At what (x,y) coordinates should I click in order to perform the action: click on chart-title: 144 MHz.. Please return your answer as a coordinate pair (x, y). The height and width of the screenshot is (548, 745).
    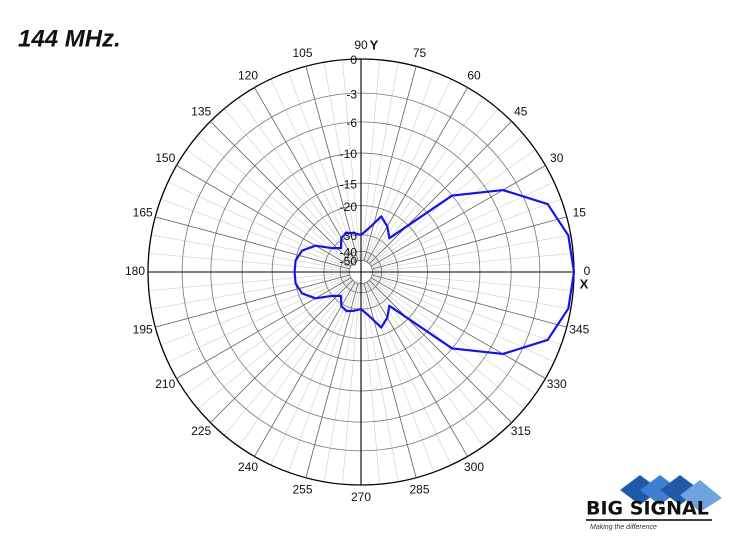
    Looking at the image, I should click on (69, 38).